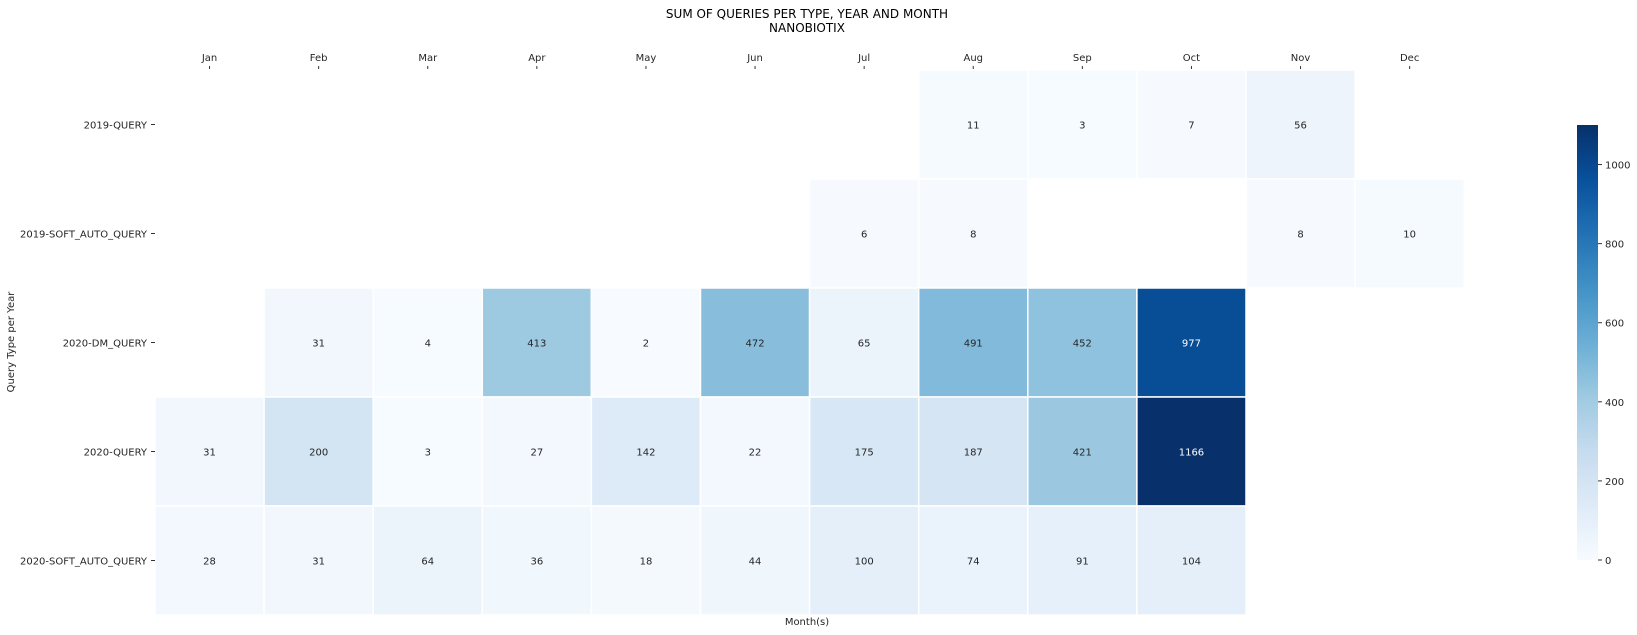 This screenshot has height=635, width=1637. I want to click on colorbar-tick-label: 800, so click(1614, 245).